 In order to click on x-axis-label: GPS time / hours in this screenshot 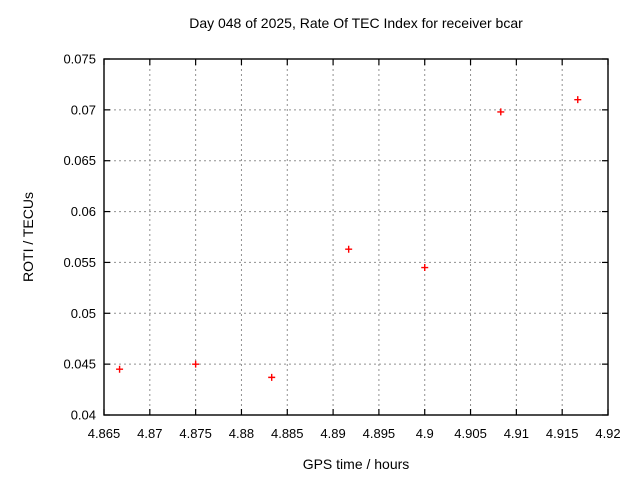, I will do `click(356, 464)`.